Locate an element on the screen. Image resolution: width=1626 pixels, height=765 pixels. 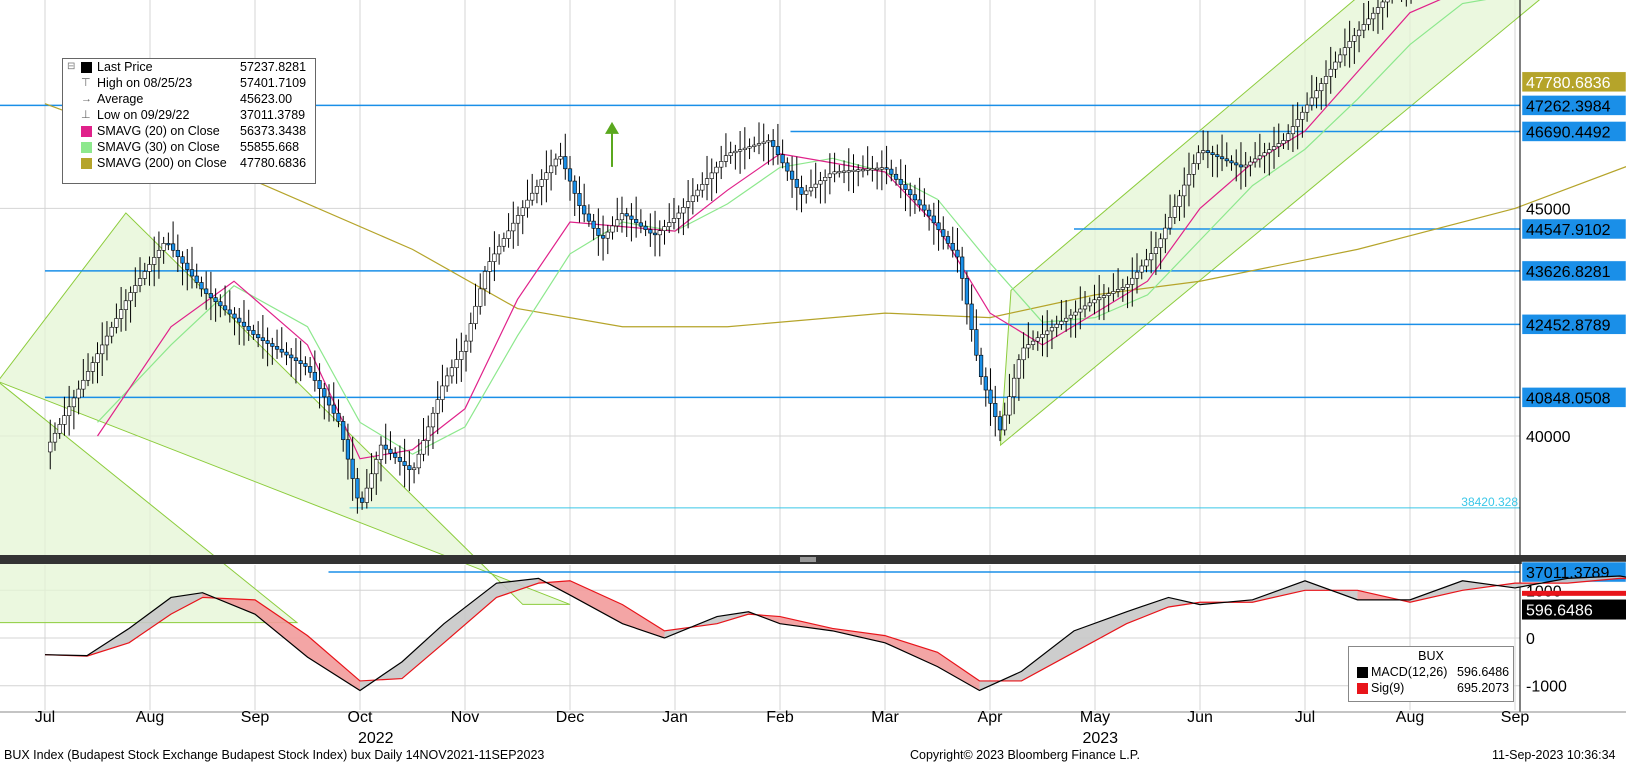
legend-toggle-icon: ⊟ is located at coordinates (71, 66).